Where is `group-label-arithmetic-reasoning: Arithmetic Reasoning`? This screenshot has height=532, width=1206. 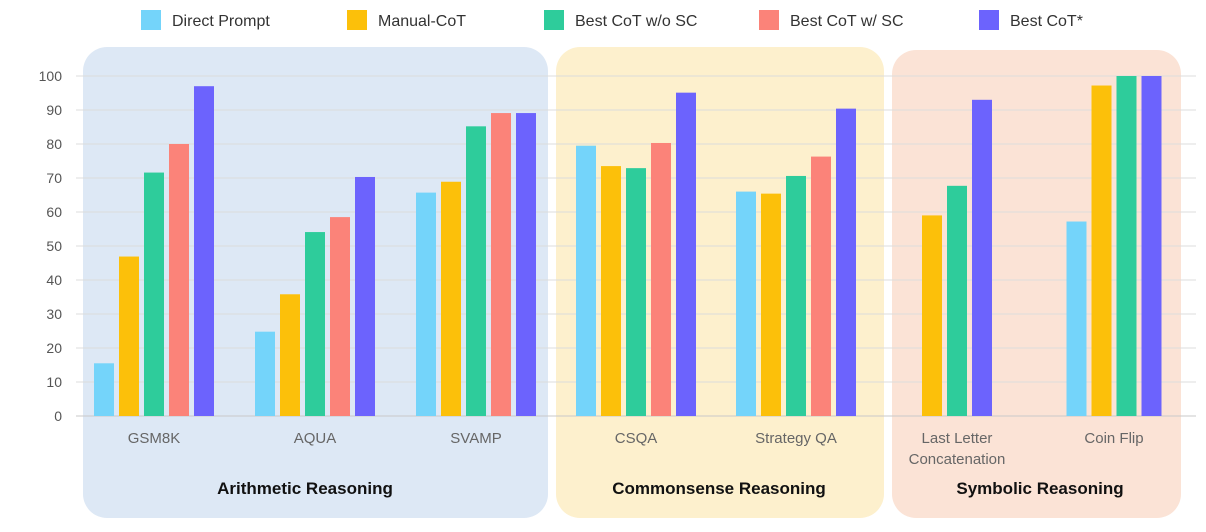
group-label-arithmetic-reasoning: Arithmetic Reasoning is located at coordinates (305, 488).